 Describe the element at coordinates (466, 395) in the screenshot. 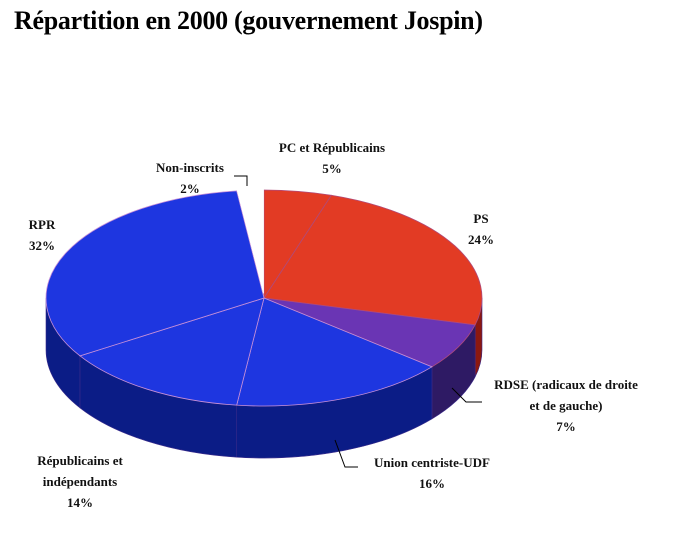

I see `leader-line-rdse` at that location.